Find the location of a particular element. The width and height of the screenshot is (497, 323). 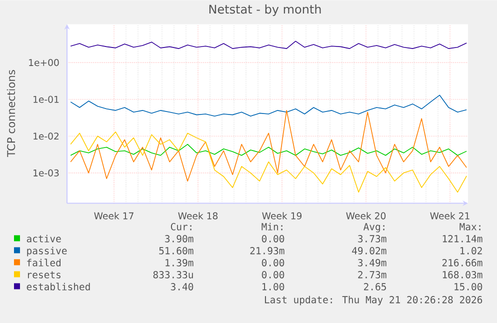

x-tick-label: Week 19 is located at coordinates (282, 216).